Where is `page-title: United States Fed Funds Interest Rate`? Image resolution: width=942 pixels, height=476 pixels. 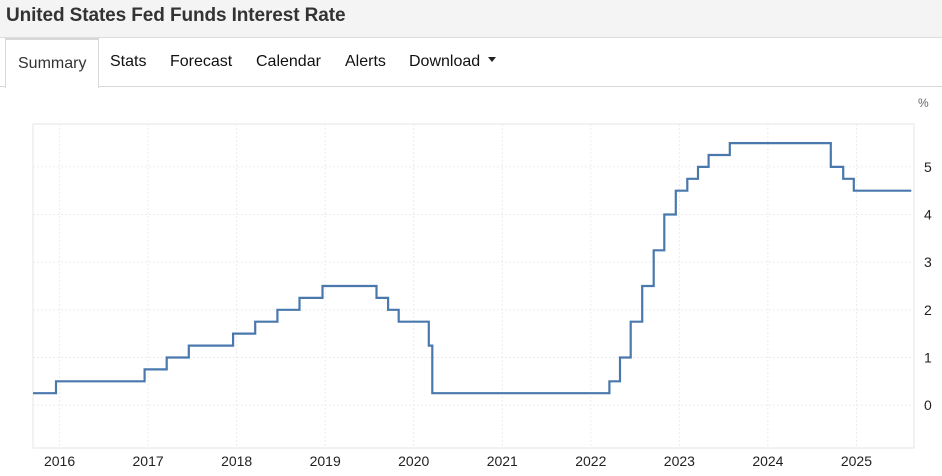 page-title: United States Fed Funds Interest Rate is located at coordinates (176, 15).